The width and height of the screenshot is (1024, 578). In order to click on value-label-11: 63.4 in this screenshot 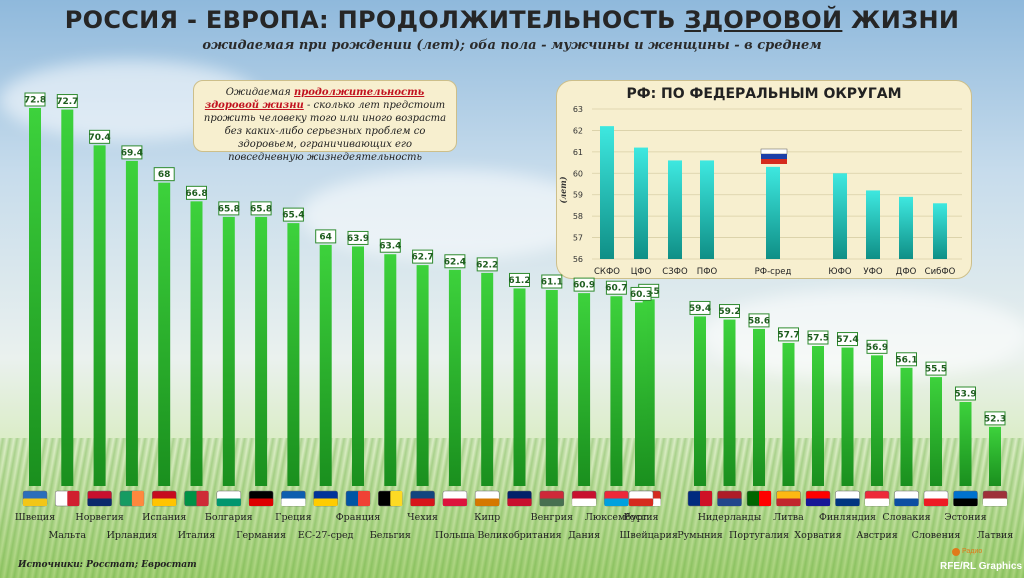, I will do `click(390, 247)`.